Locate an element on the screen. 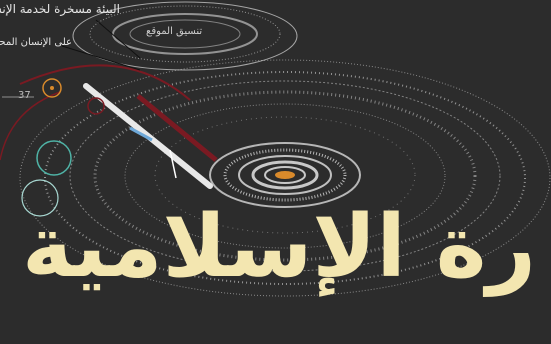 The width and height of the screenshot is (551, 344). heading-line-2: على الإنسان المحافظة is located at coordinates (36, 42).